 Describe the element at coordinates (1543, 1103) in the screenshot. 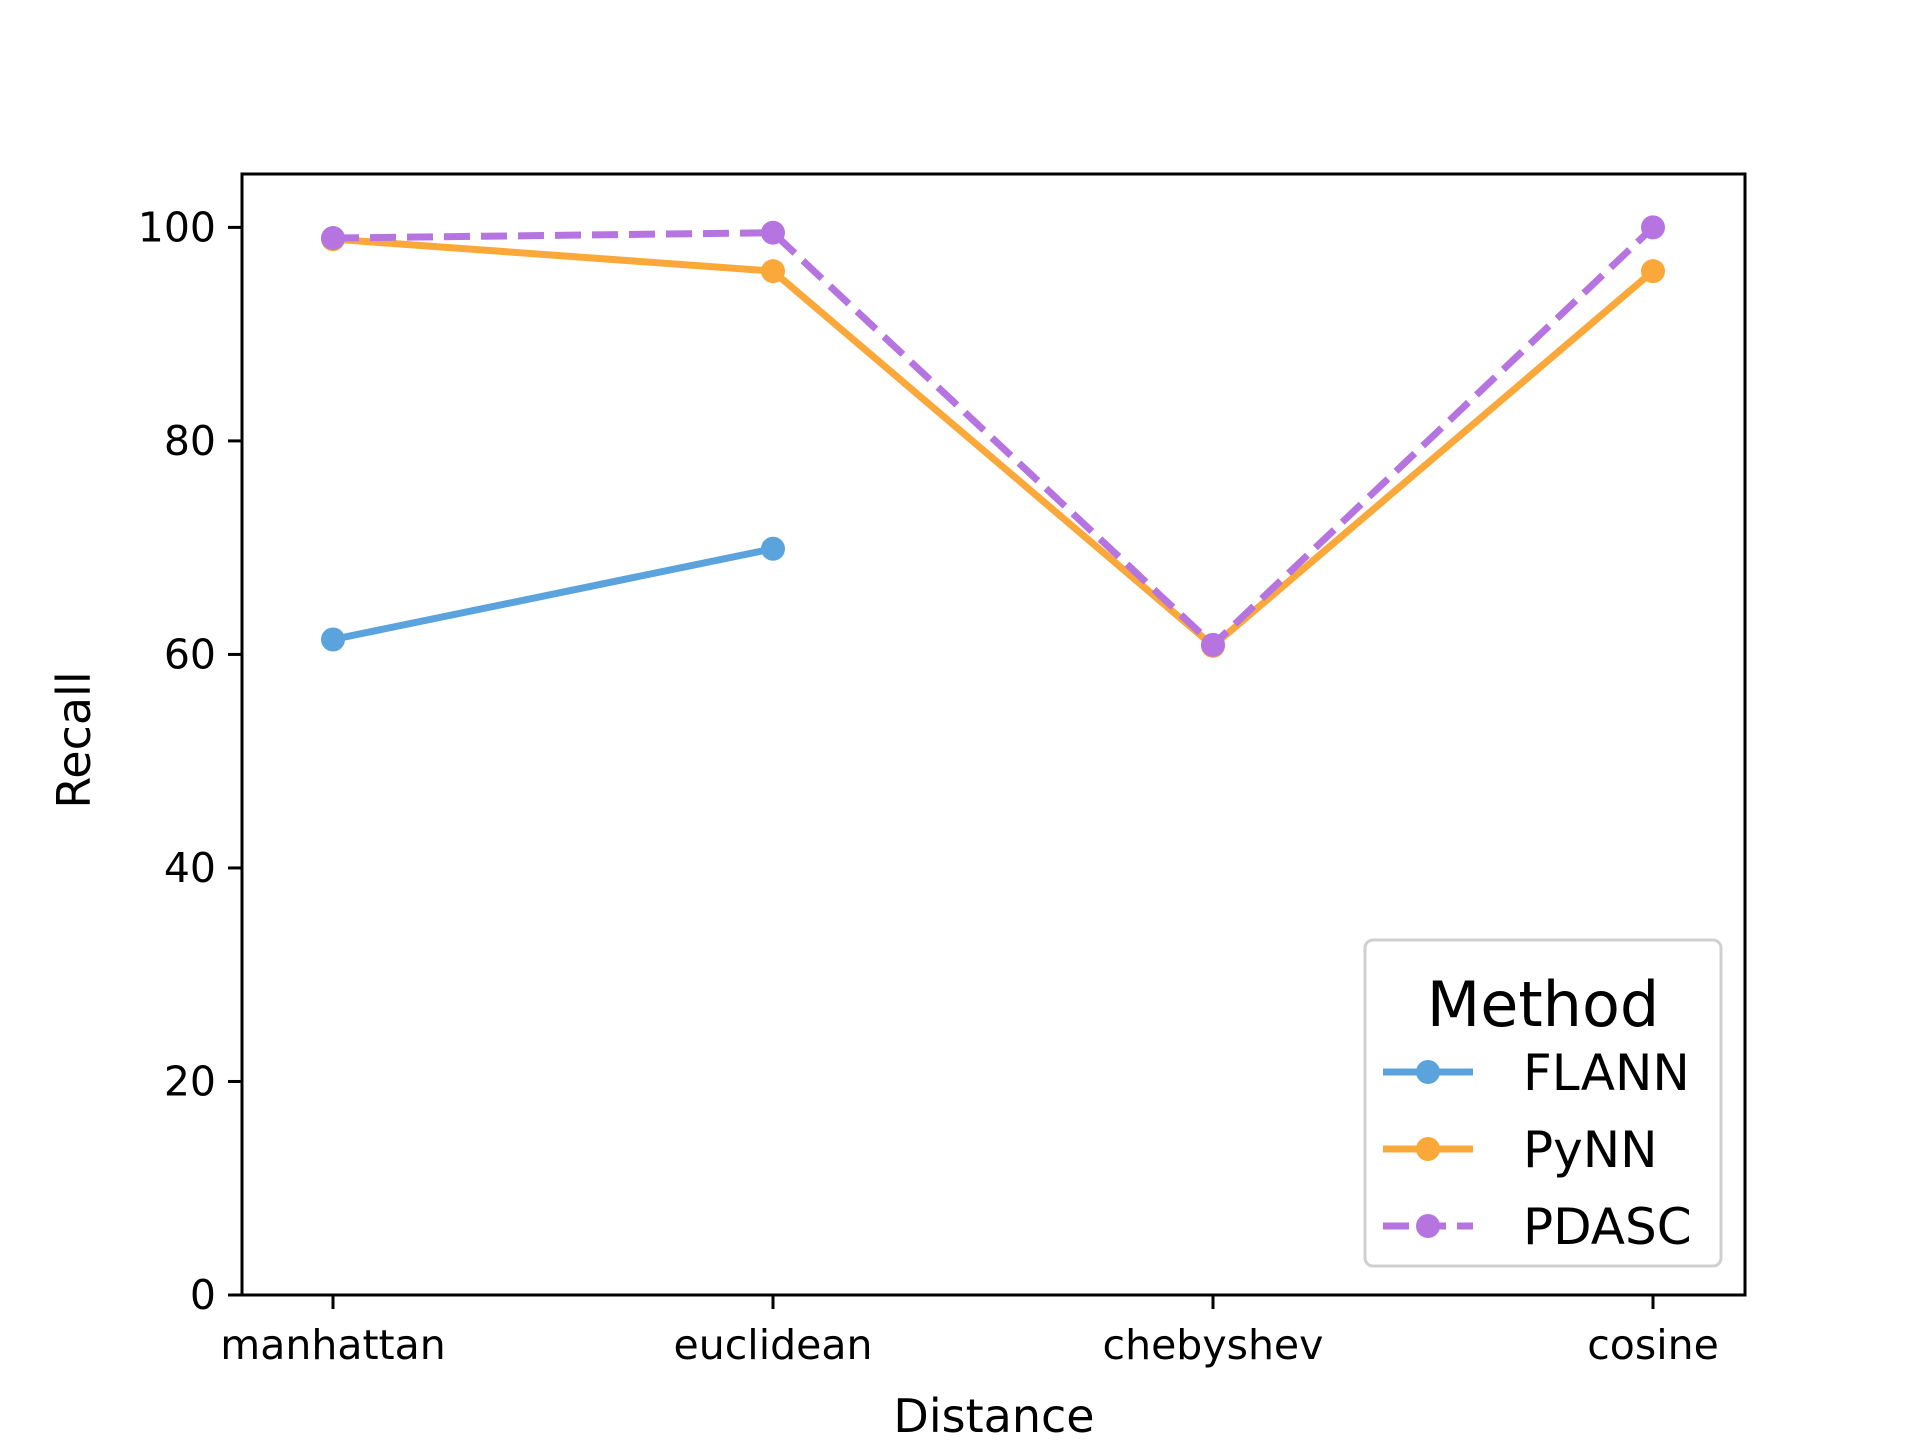

I see `legend-frame` at that location.